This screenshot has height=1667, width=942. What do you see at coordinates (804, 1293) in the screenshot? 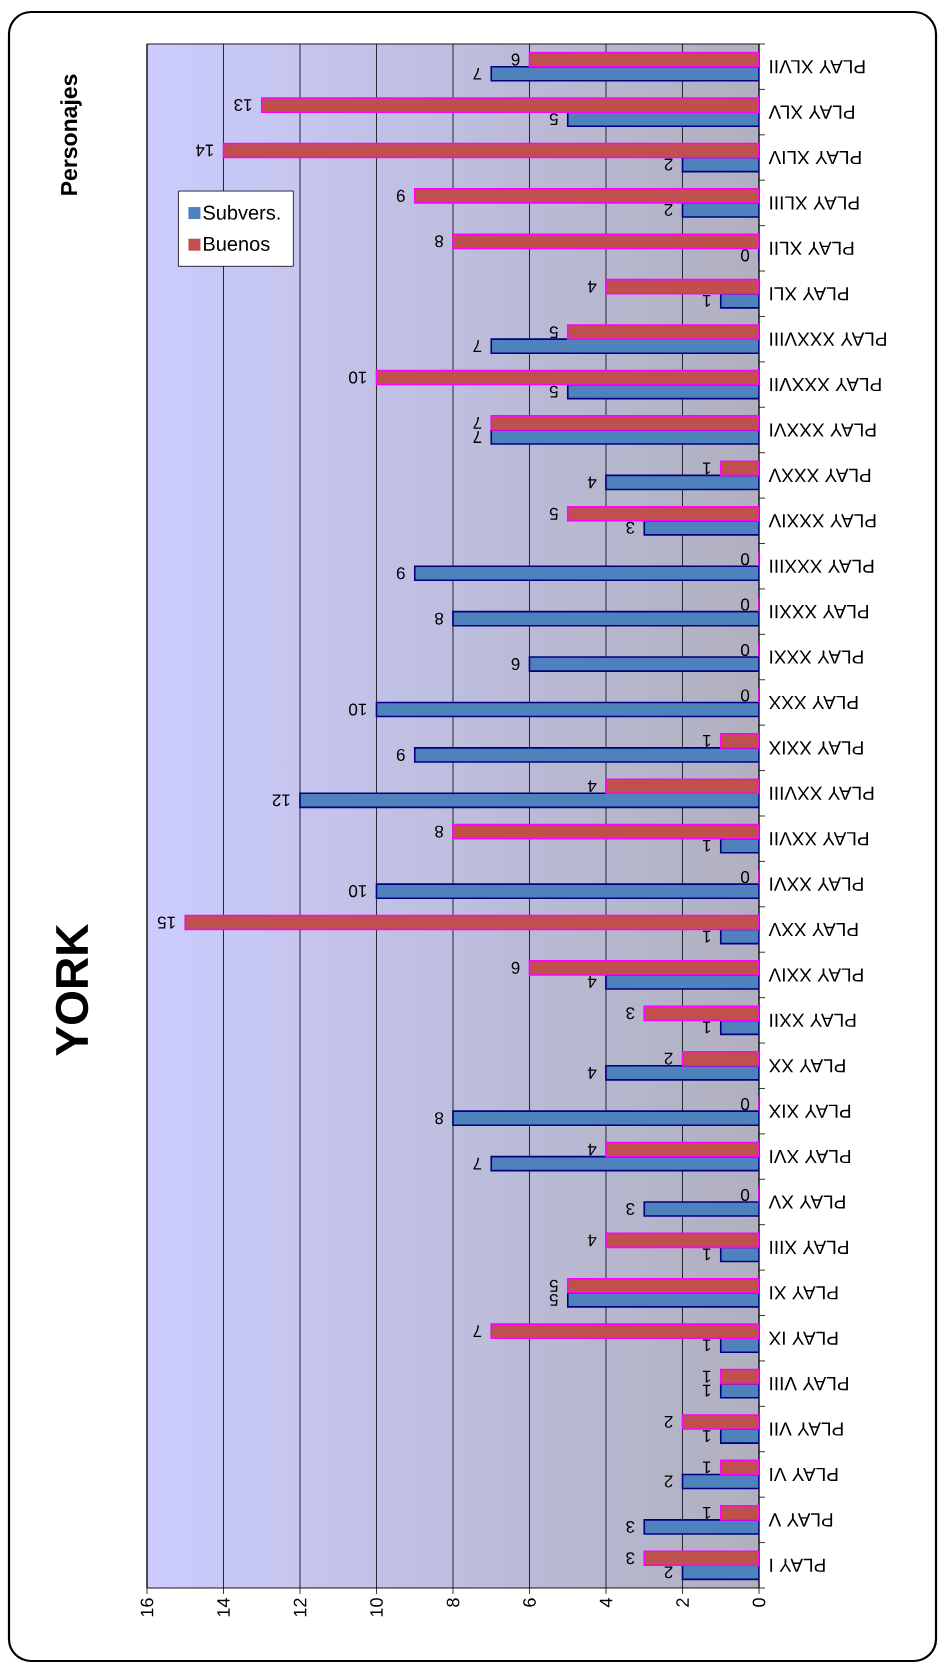
I see `y-tick-label: PLAY XI` at bounding box center [804, 1293].